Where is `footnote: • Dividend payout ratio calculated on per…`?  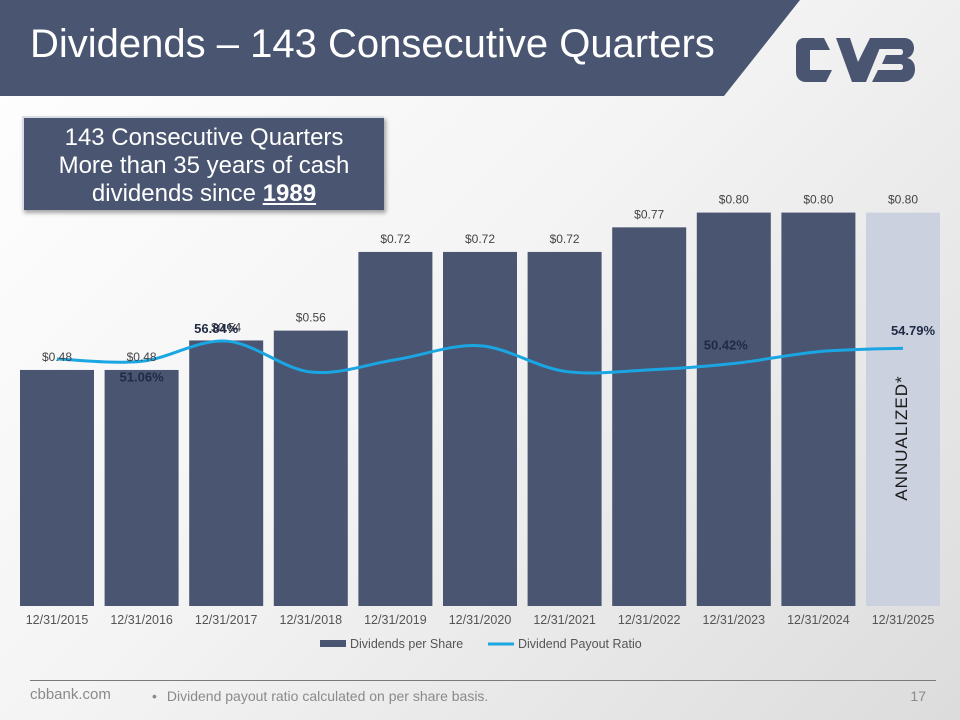
footnote: • Dividend payout ratio calculated on per… is located at coordinates (320, 696).